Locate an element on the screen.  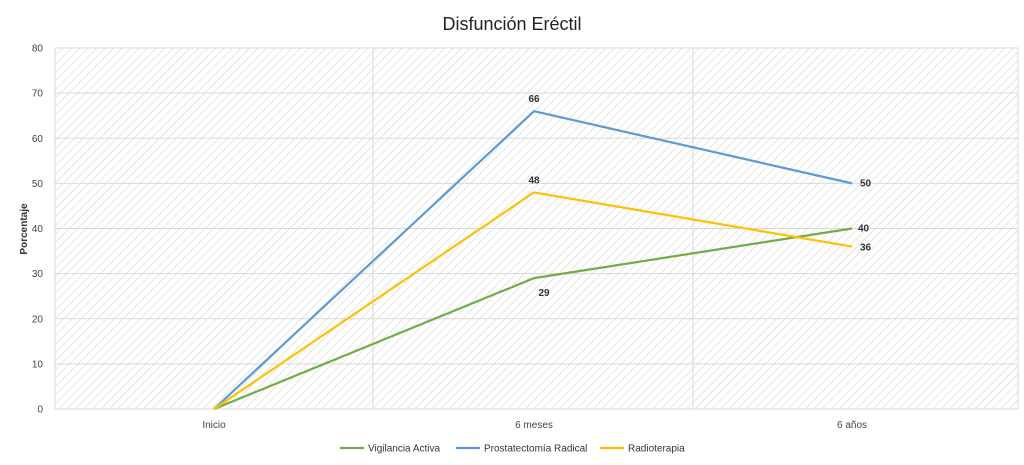
legend-label: Vigilancia Activa is located at coordinates (404, 449).